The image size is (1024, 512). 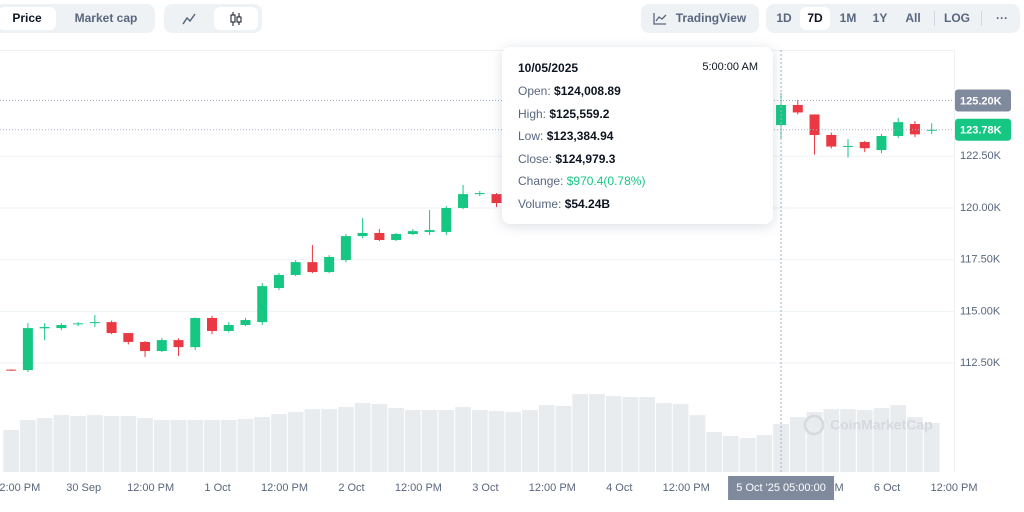 What do you see at coordinates (957, 18) in the screenshot?
I see `log-button: LOG` at bounding box center [957, 18].